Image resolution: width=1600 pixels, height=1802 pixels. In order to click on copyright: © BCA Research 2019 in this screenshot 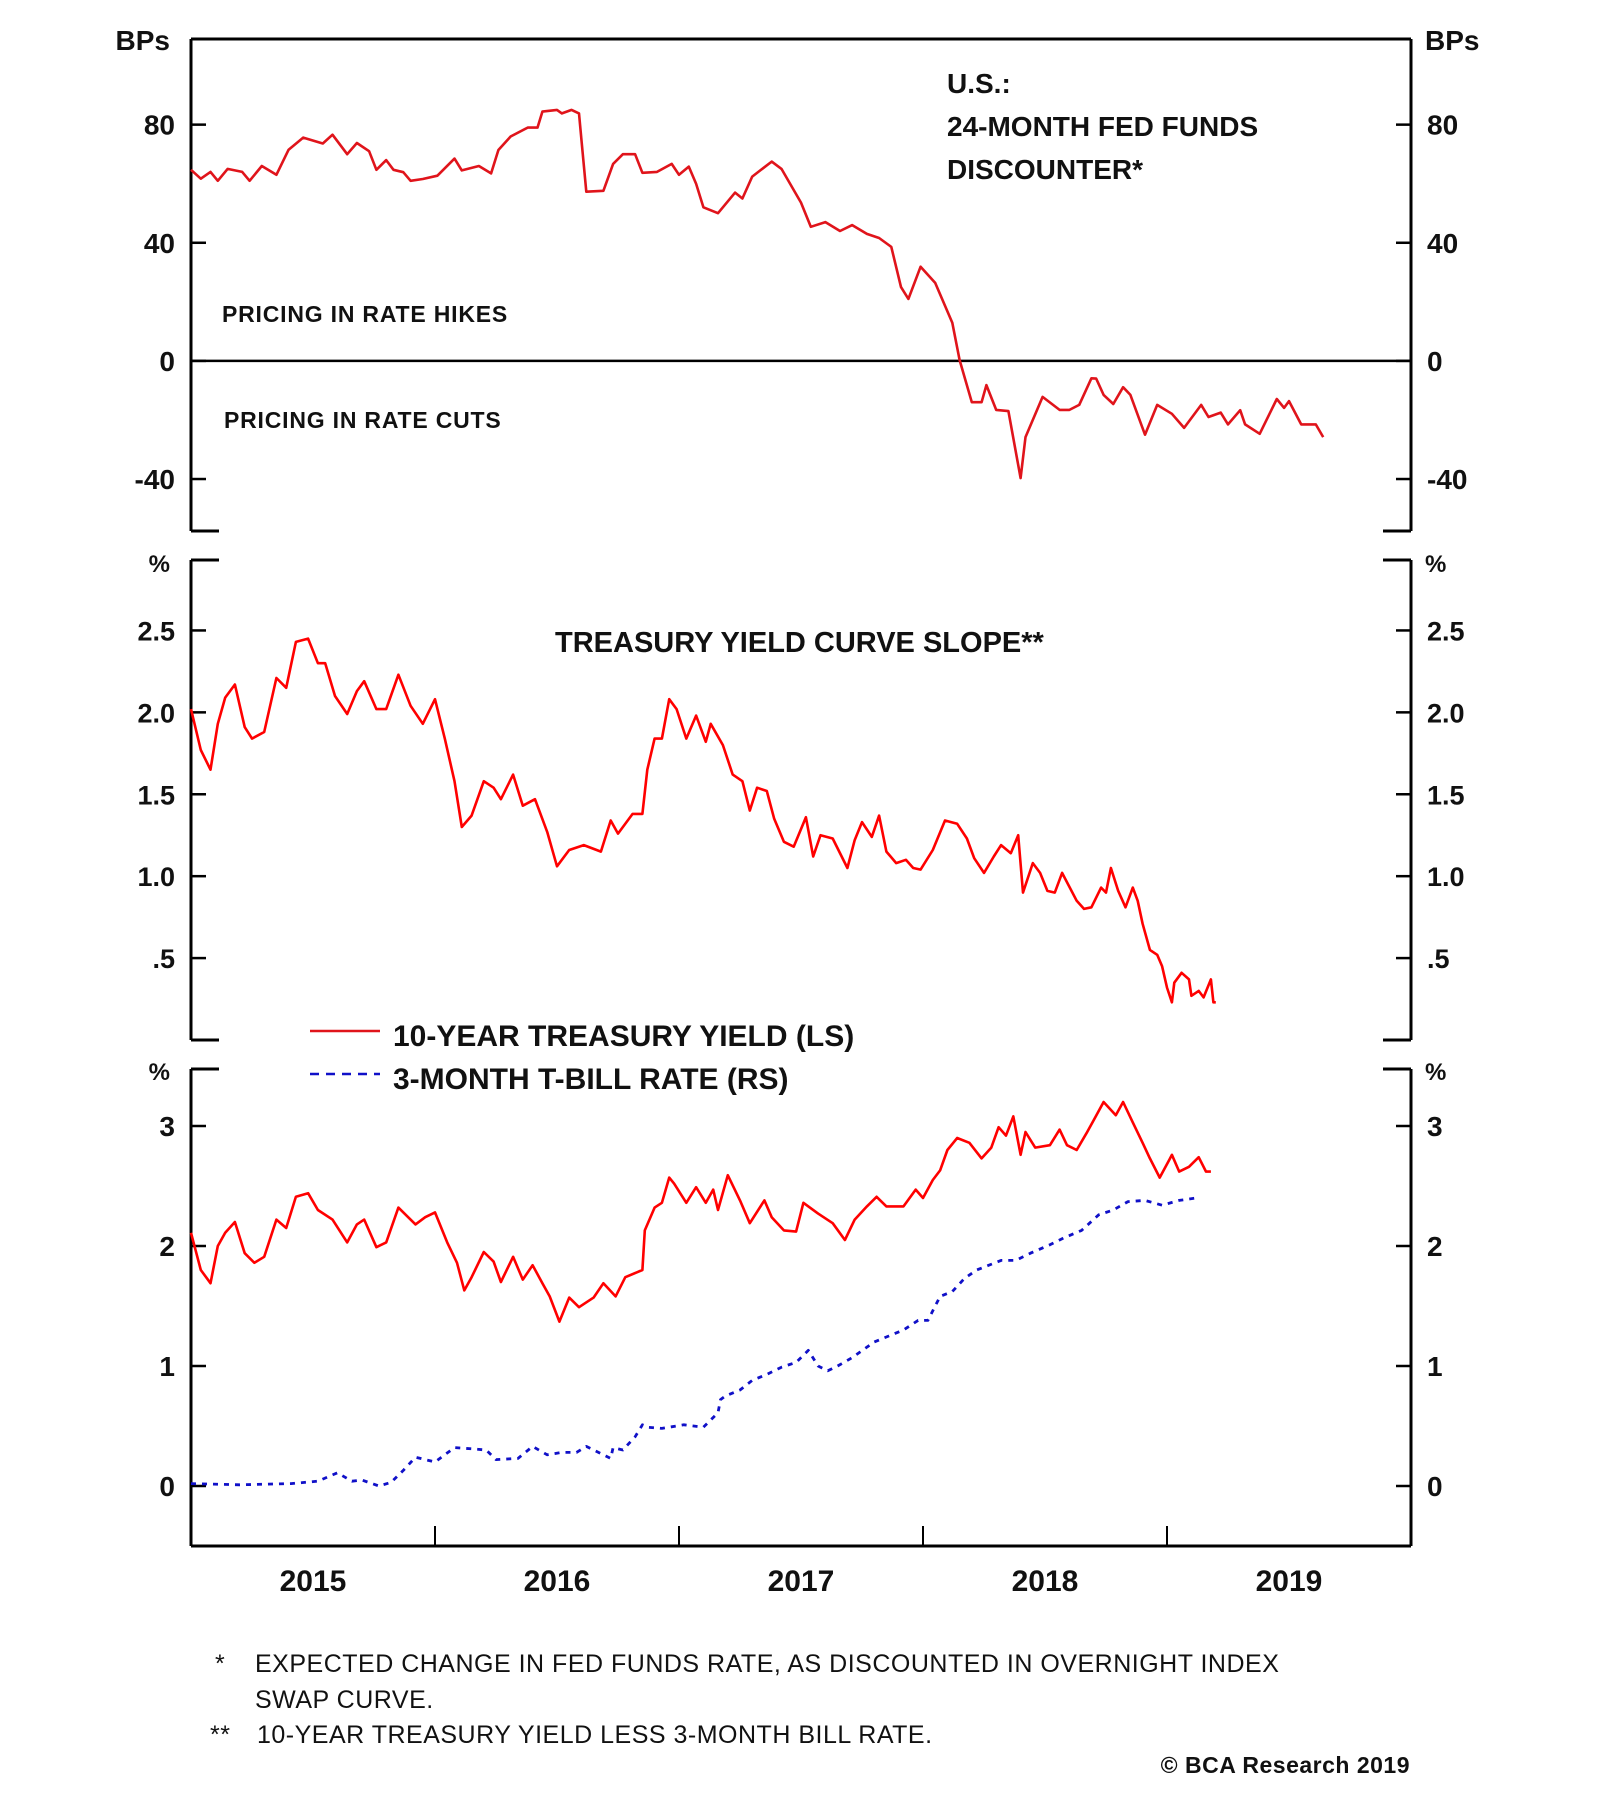, I will do `click(1285, 1765)`.